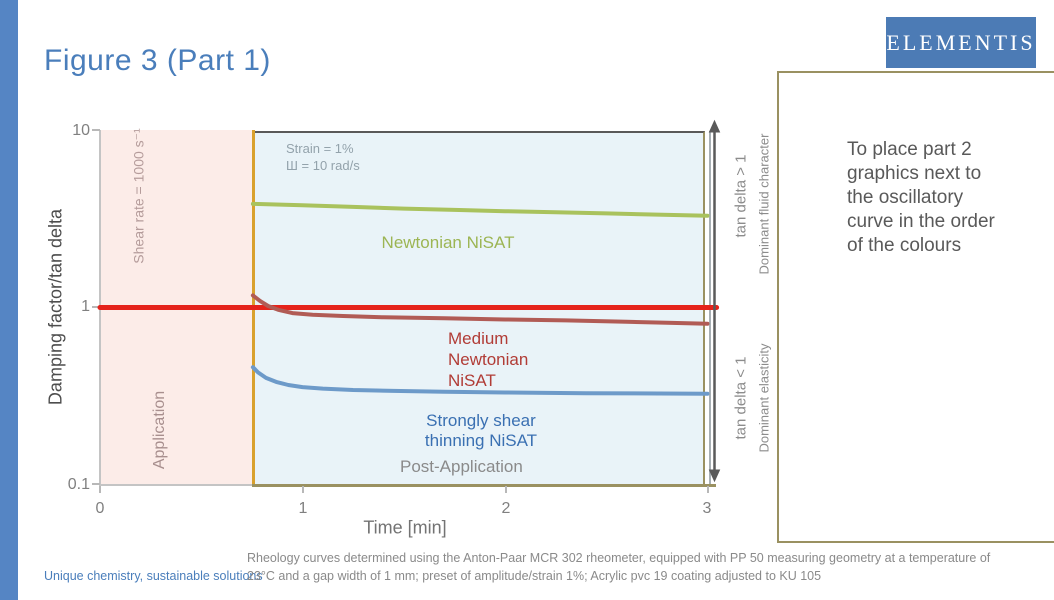  I want to click on x-tick-label-0: 0, so click(100, 508).